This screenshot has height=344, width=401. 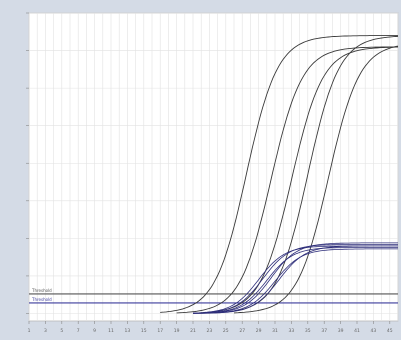 I want to click on x-tick-label: 23, so click(x=210, y=331).